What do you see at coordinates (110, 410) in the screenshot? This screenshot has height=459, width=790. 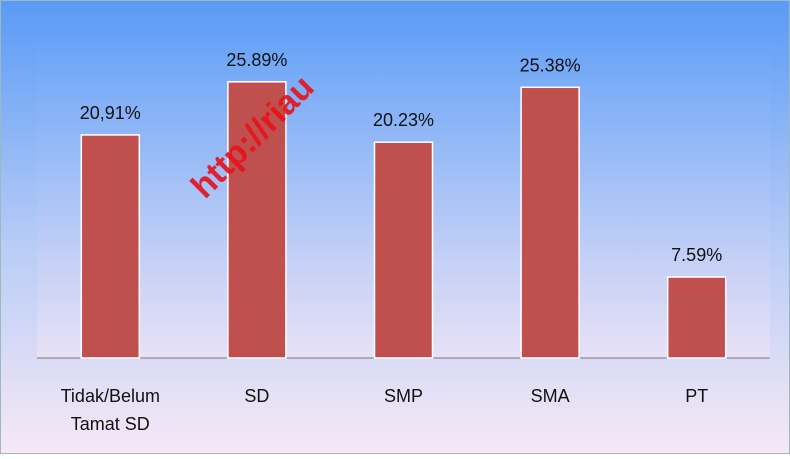 I see `x-tick-label: Tidak/Belum Tamat SD` at bounding box center [110, 410].